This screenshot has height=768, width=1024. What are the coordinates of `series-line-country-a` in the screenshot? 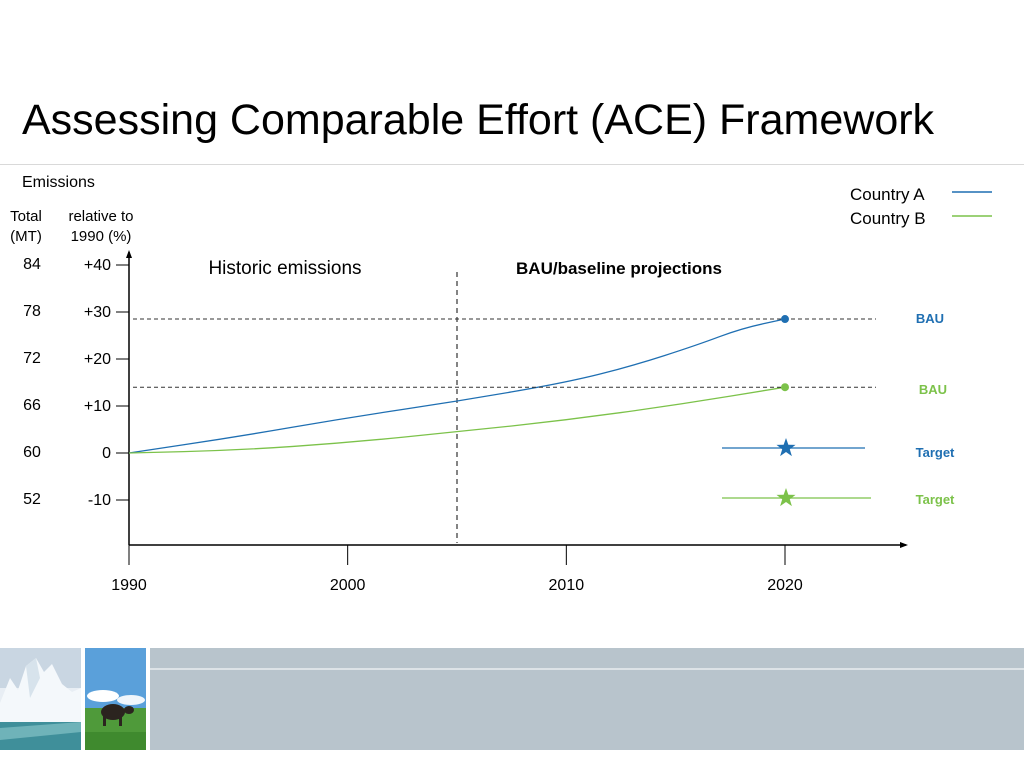 It's located at (457, 386).